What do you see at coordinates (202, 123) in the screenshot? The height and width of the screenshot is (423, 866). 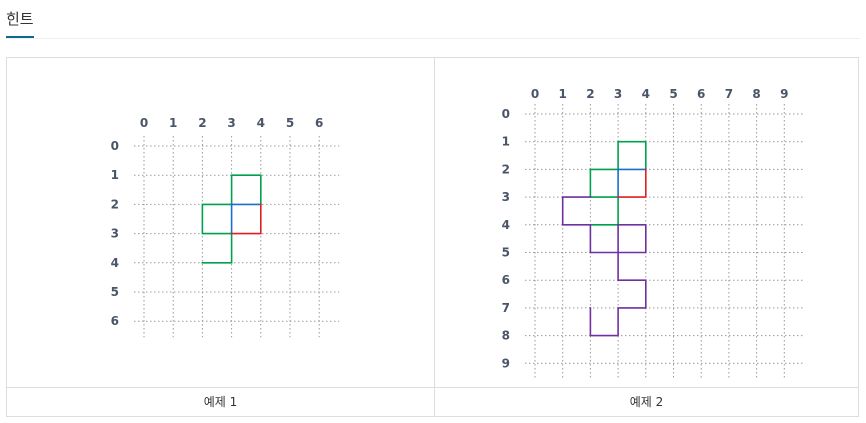 I see `example-1-x-tick-label: 2` at bounding box center [202, 123].